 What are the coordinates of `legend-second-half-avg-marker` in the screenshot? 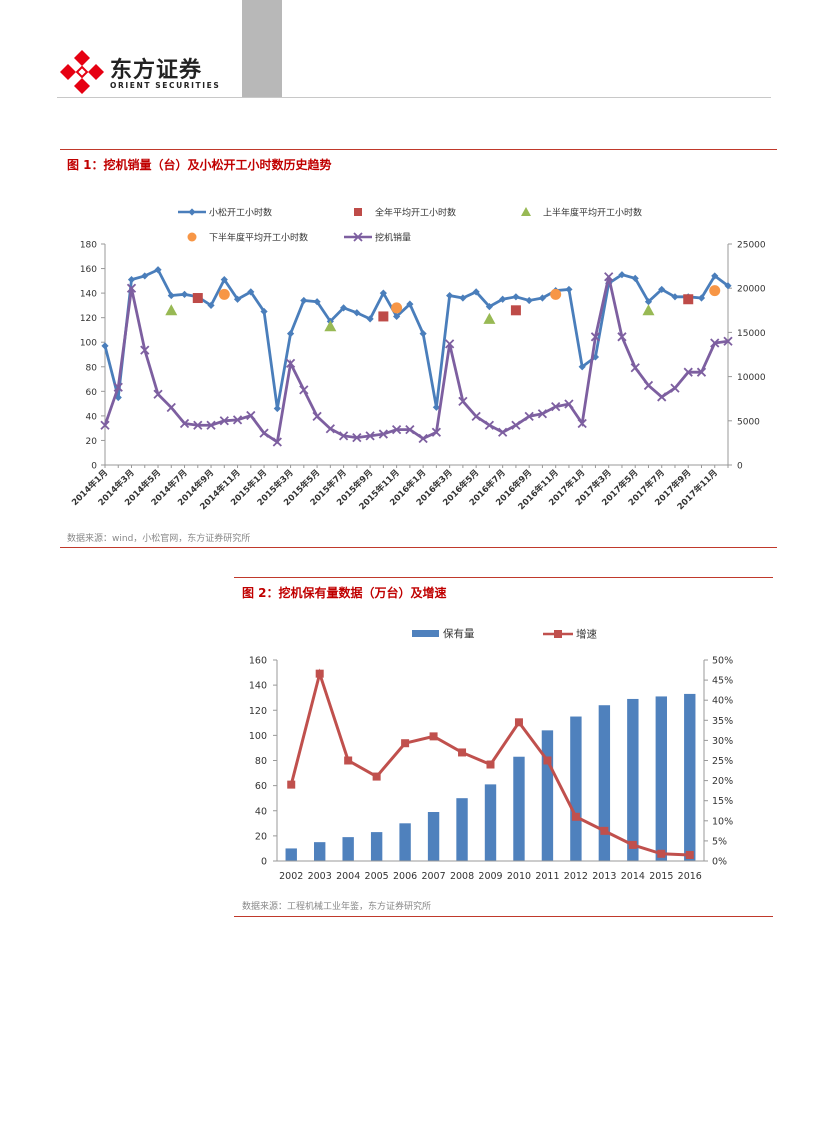 It's located at (192, 237).